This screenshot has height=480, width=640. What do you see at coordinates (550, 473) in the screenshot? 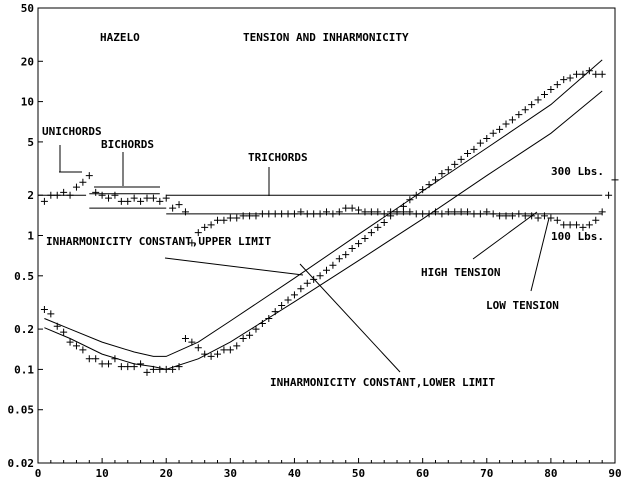
I see `x-tick-label: 80` at bounding box center [550, 473].